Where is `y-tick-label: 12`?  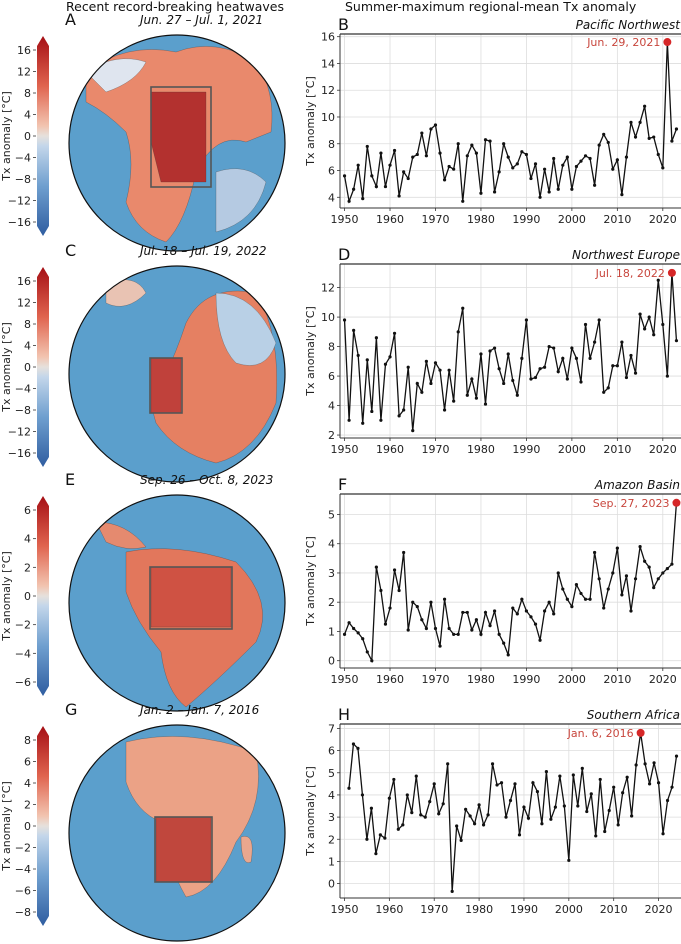 y-tick-label: 12 is located at coordinates (328, 90).